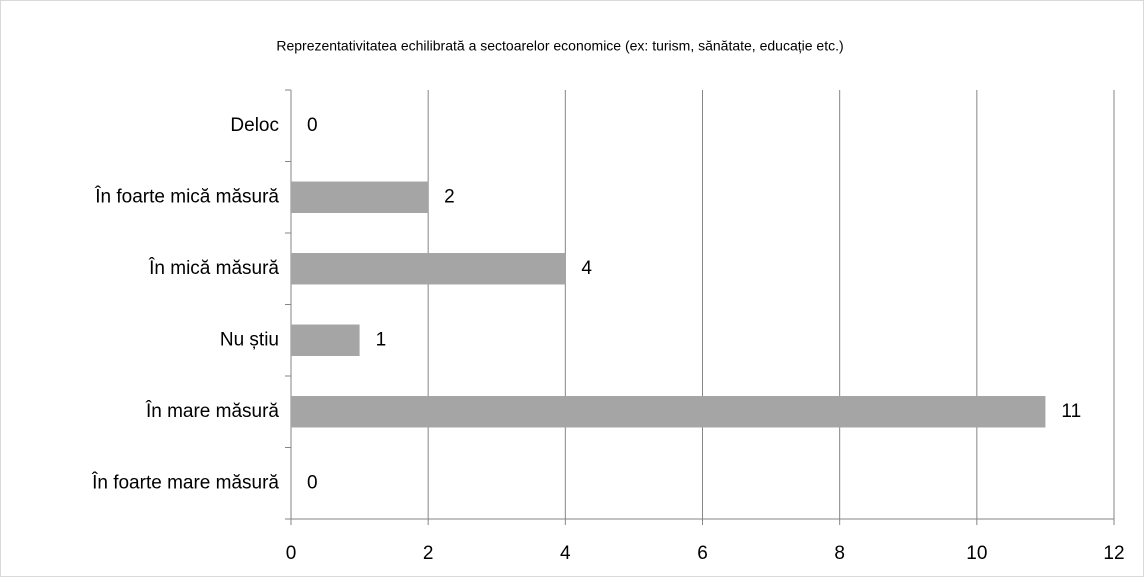  I want to click on y-tick-label: În mică măsură, so click(213, 268).